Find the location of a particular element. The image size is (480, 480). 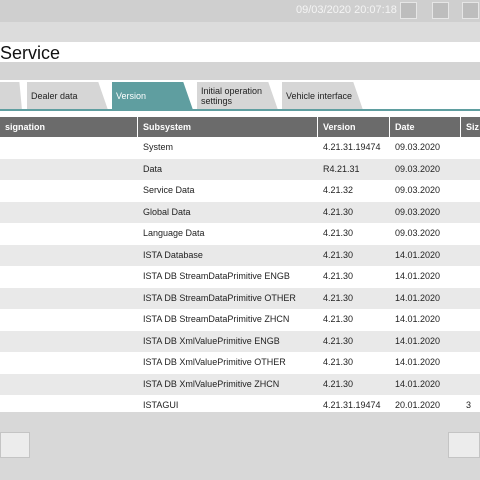

manual-button is located at coordinates (440, 10).